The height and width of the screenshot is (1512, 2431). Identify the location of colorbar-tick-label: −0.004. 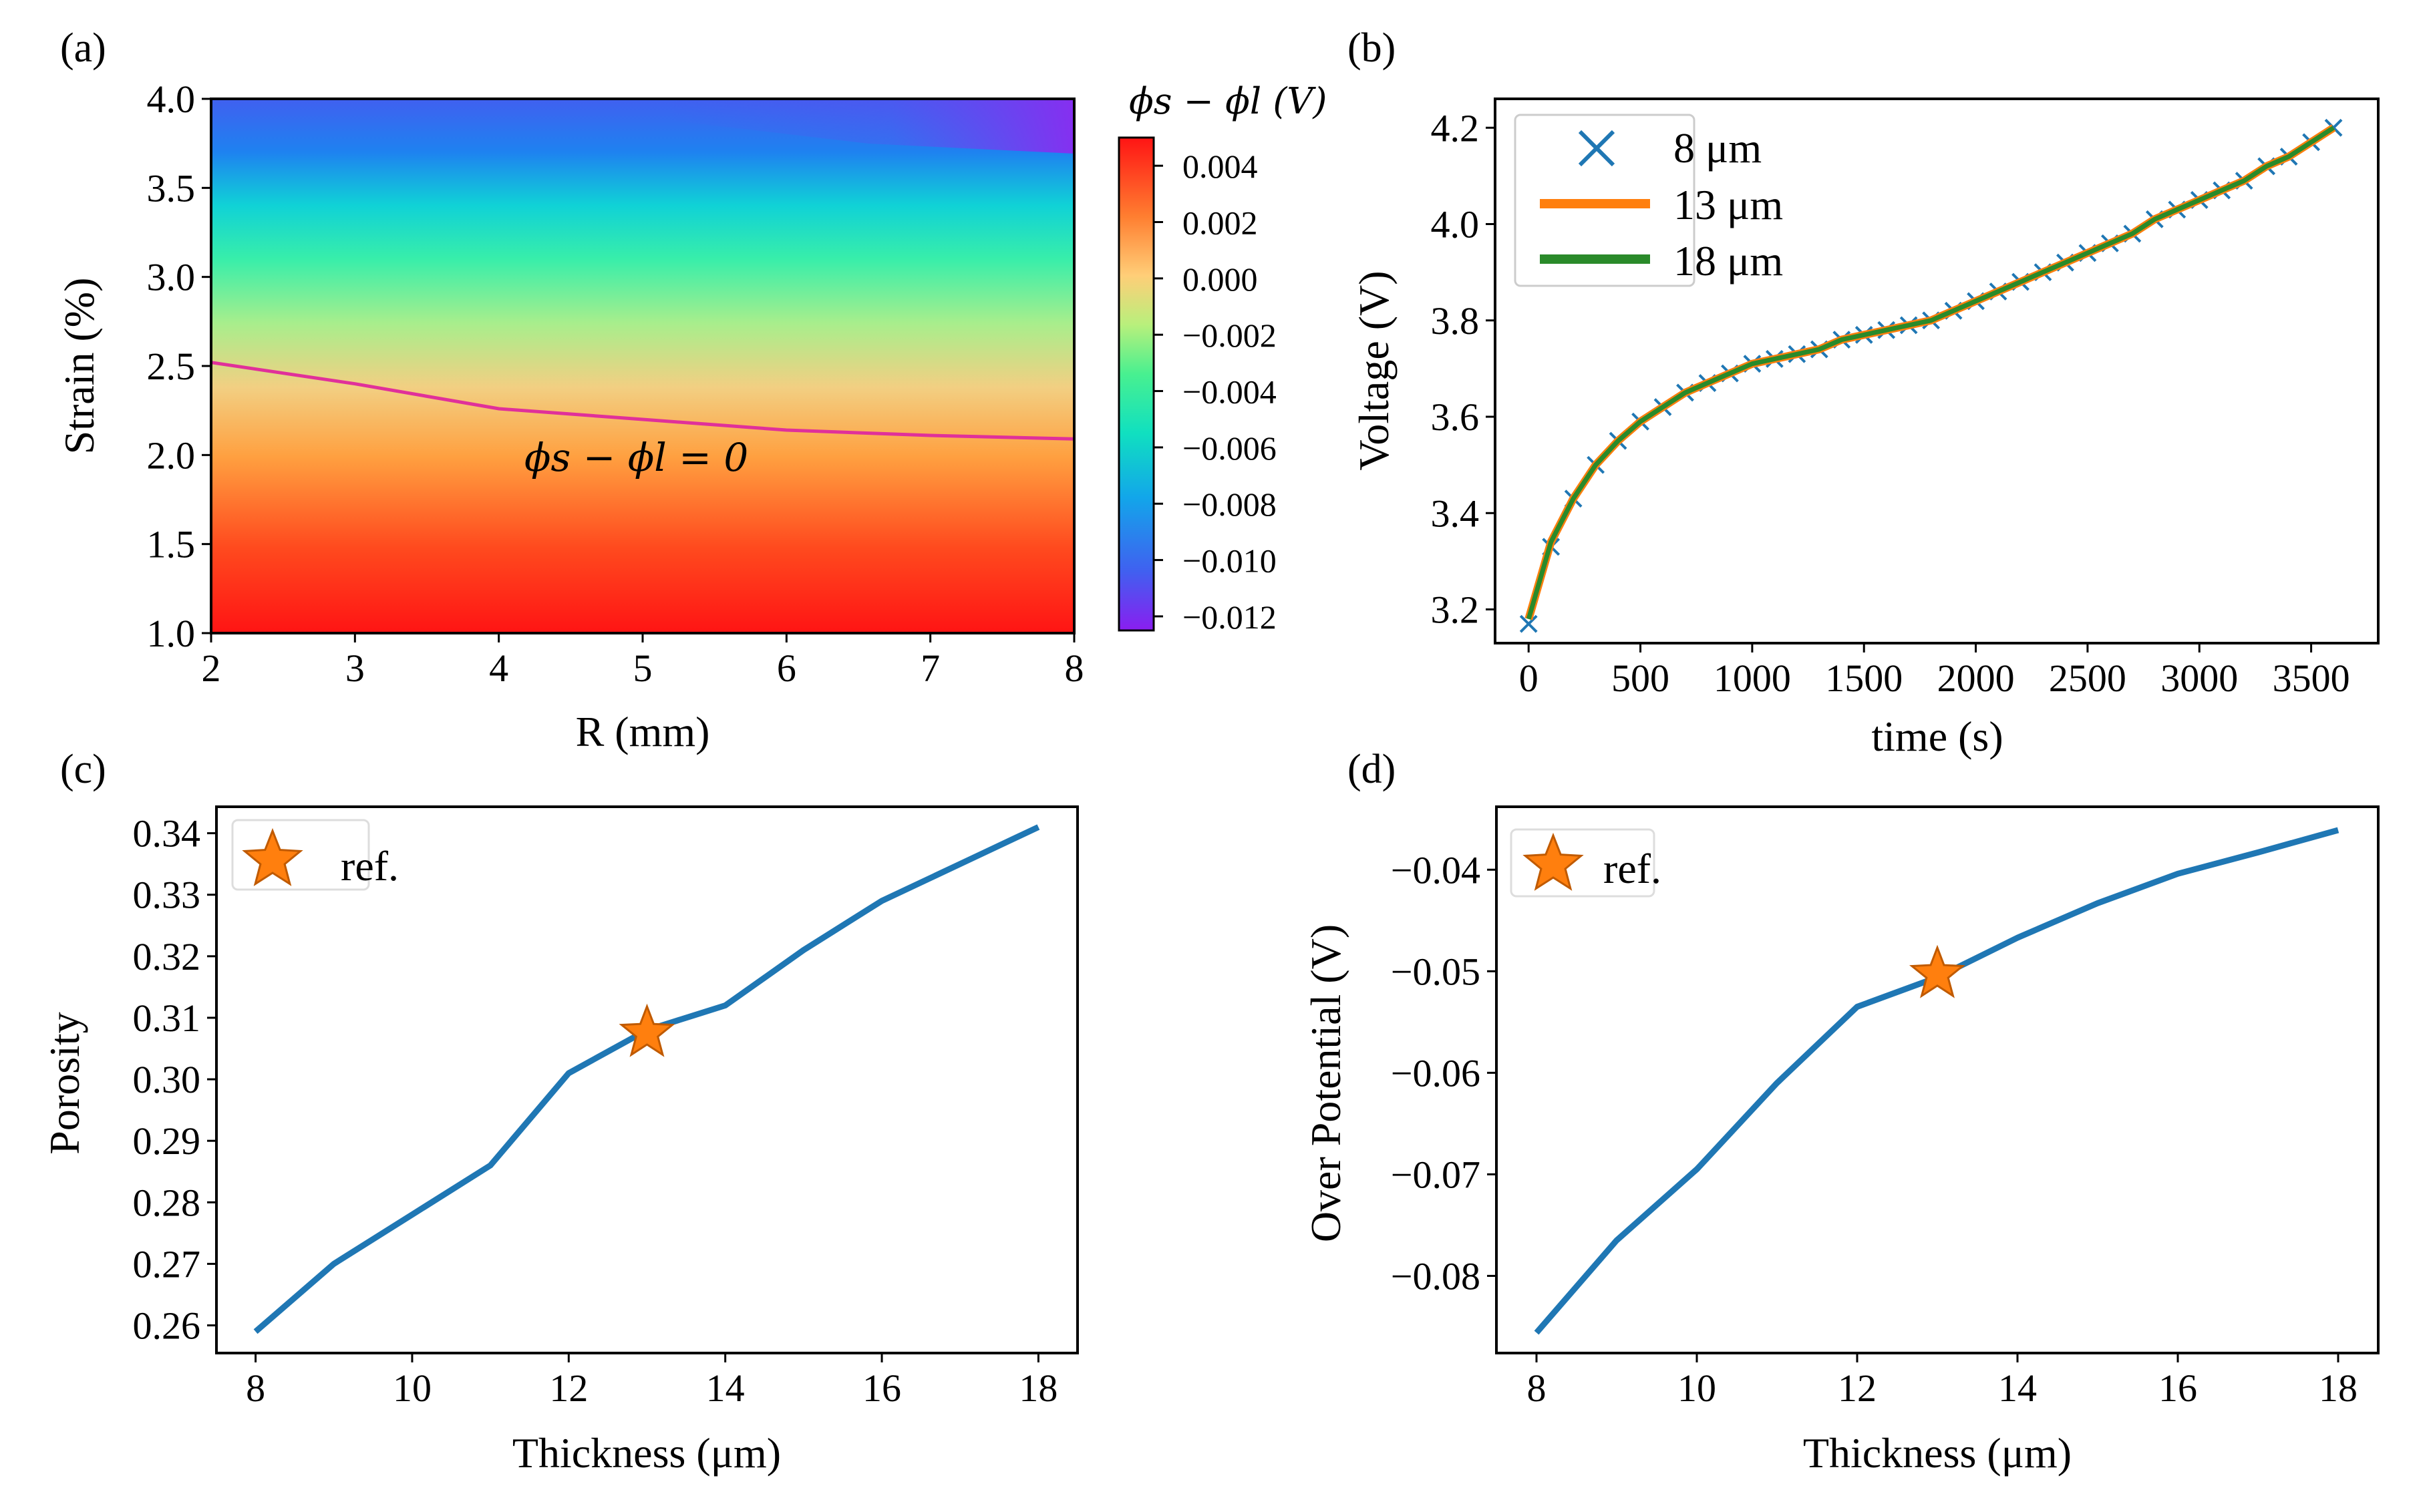
(1229, 392).